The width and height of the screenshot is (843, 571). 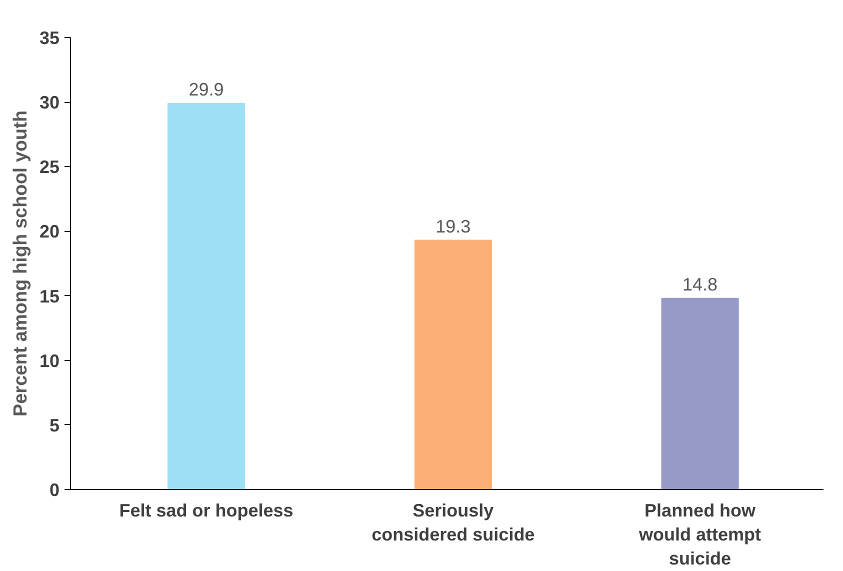 I want to click on x-tick-label: Seriously considered suicide, so click(x=453, y=522).